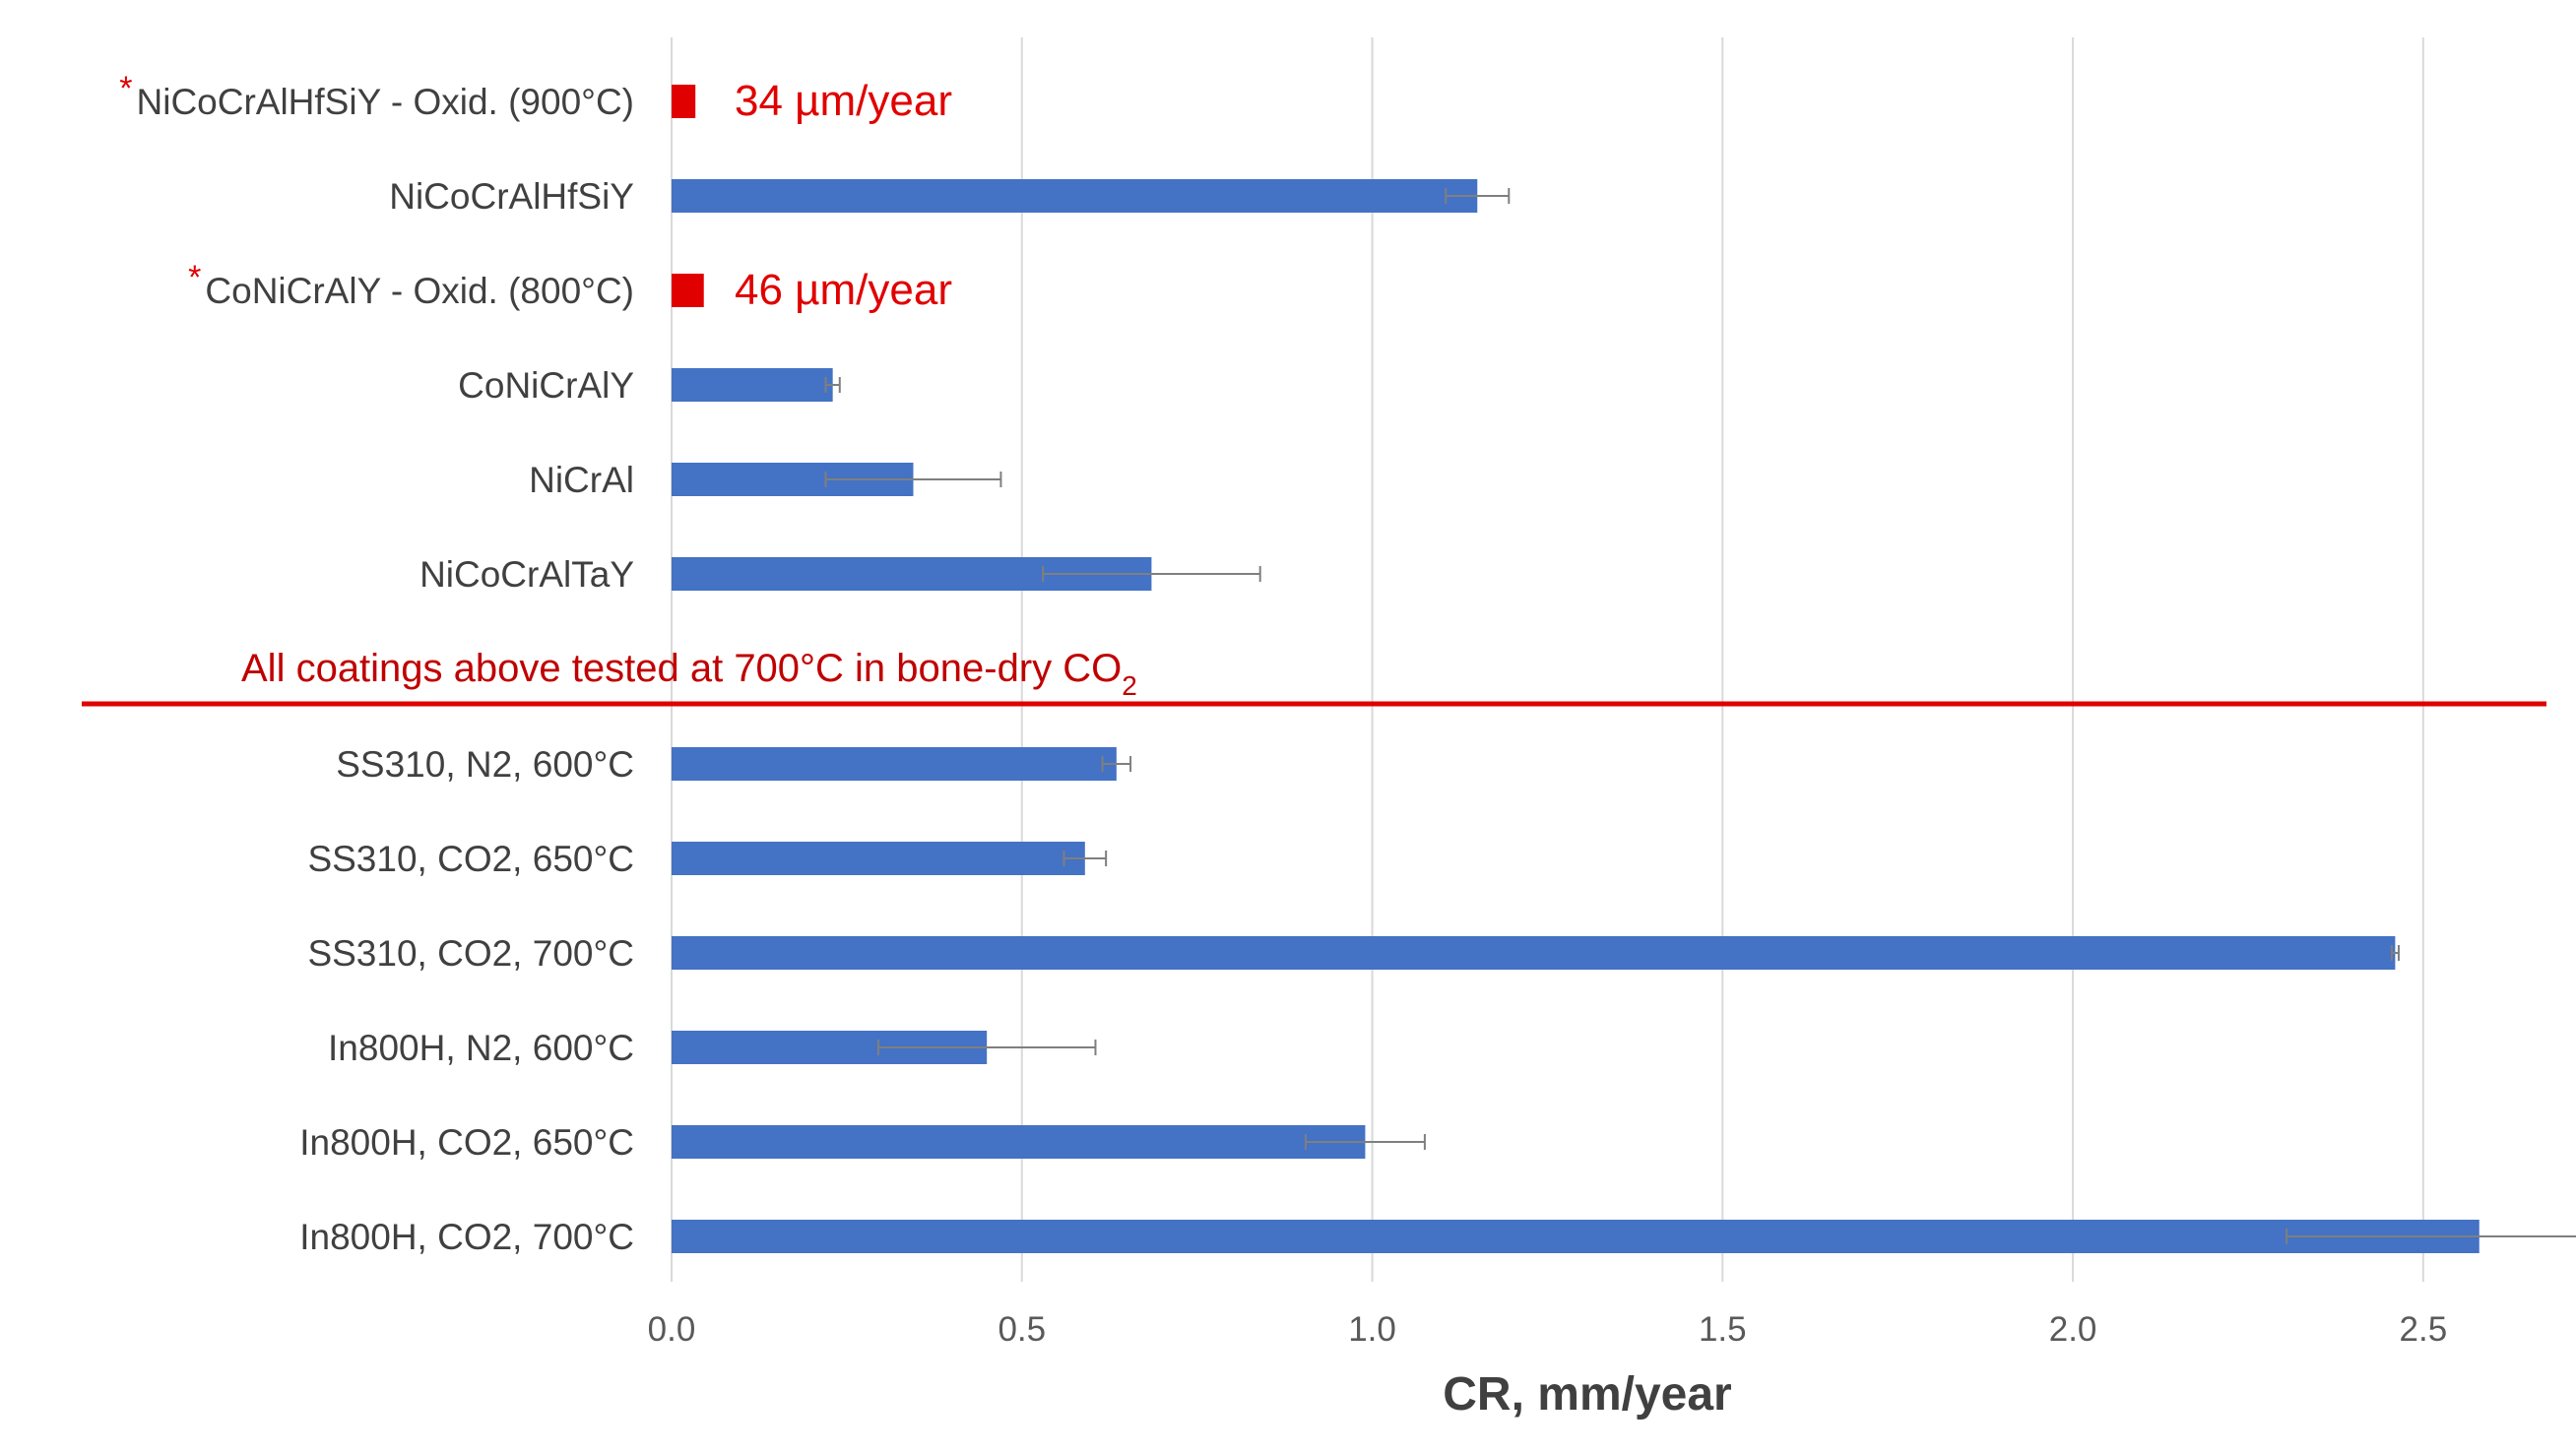 Image resolution: width=2576 pixels, height=1453 pixels. I want to click on category-label: NiCrAl, so click(581, 480).